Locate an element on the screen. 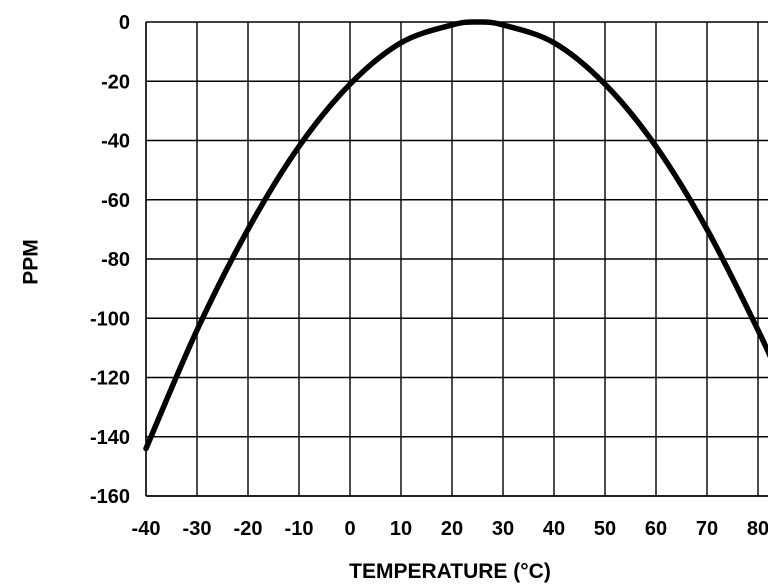  x-tick-label: 20 is located at coordinates (452, 529).